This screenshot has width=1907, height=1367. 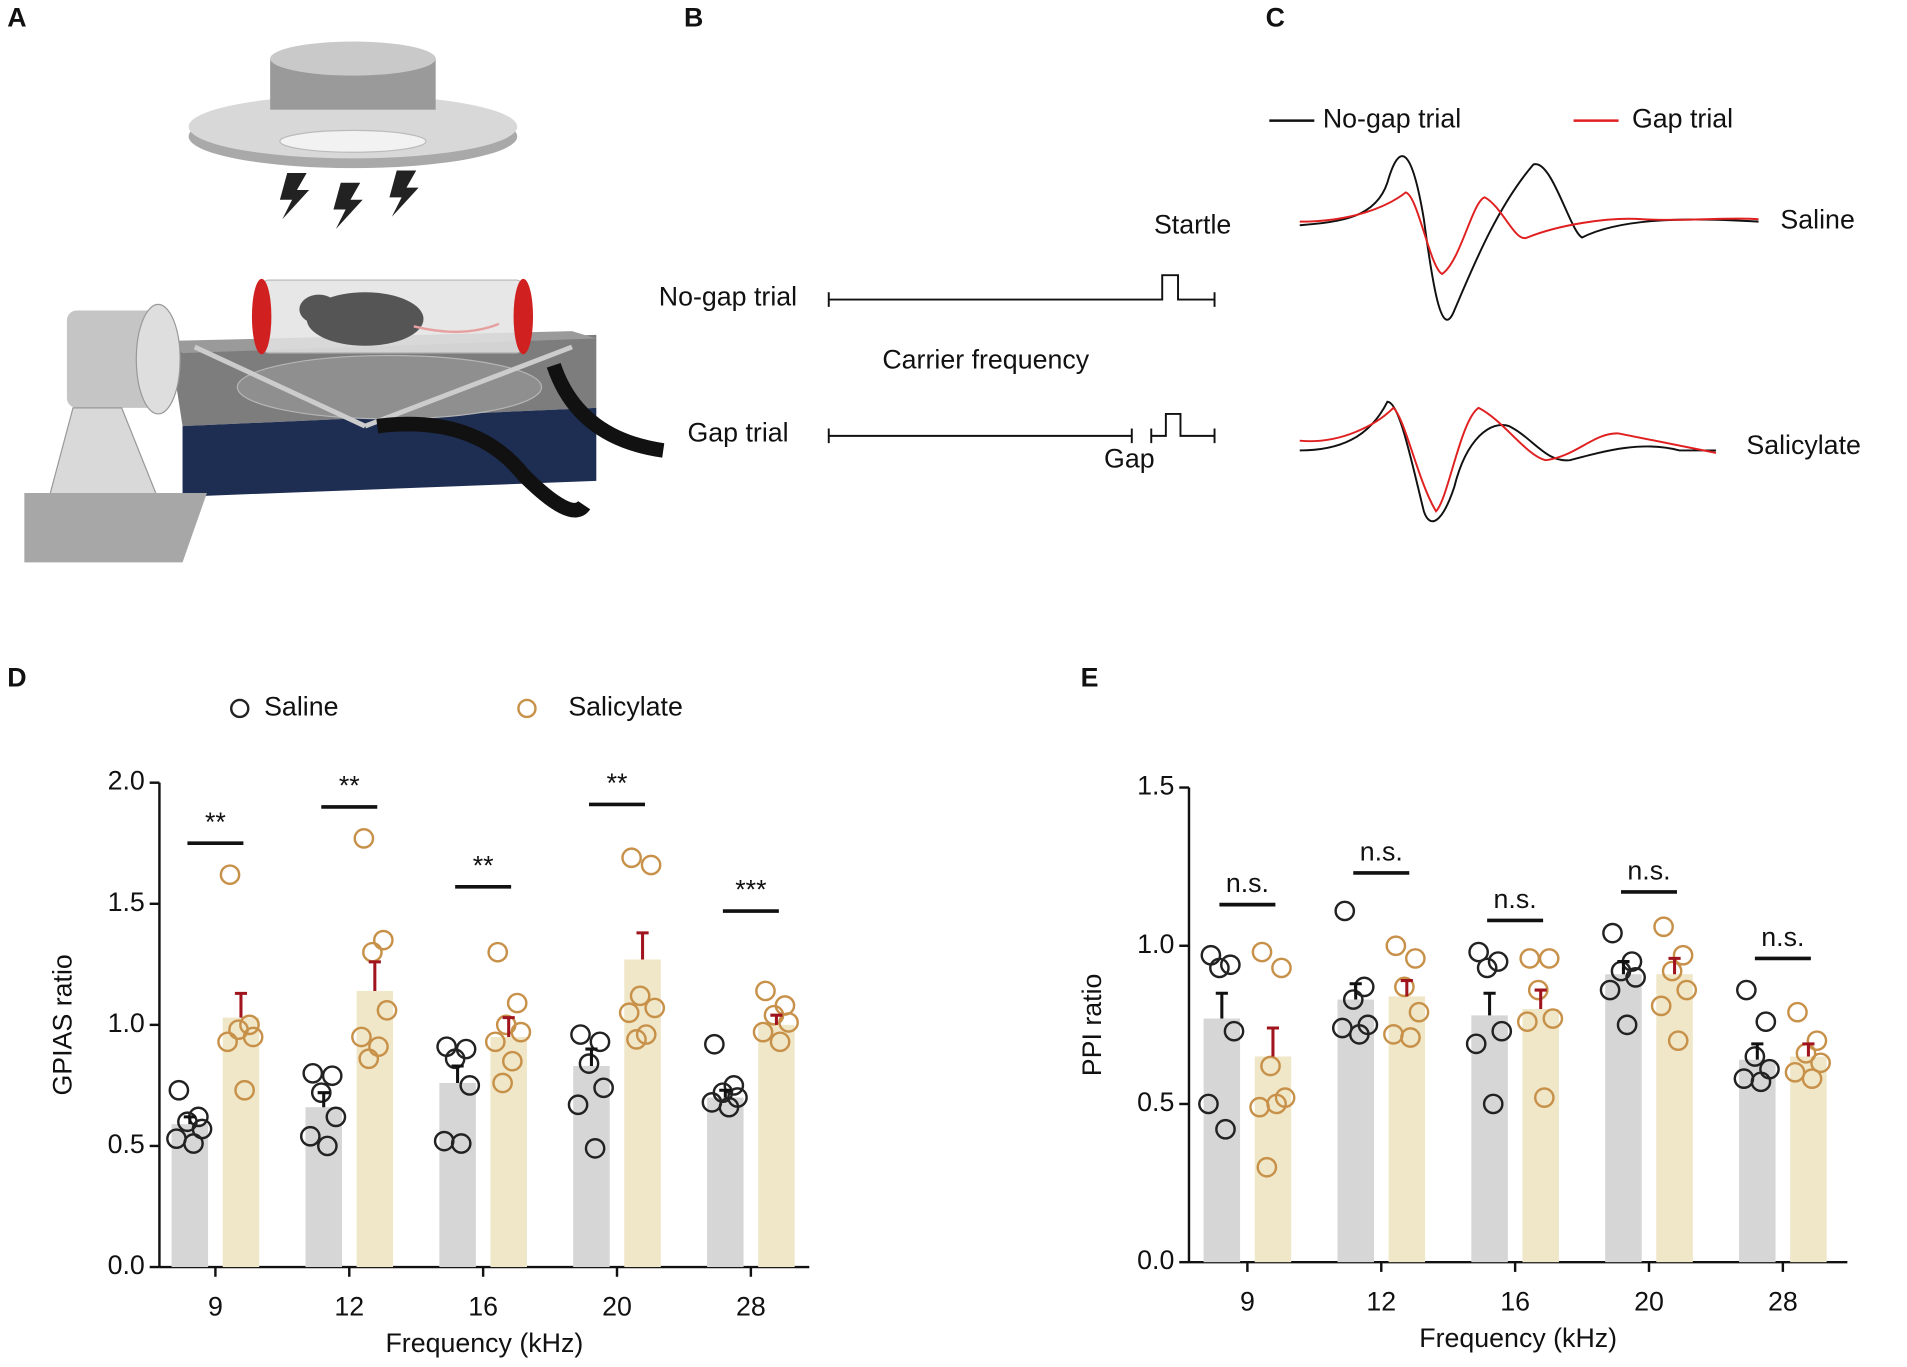 What do you see at coordinates (344, 302) in the screenshot?
I see `apparatus-illustration` at bounding box center [344, 302].